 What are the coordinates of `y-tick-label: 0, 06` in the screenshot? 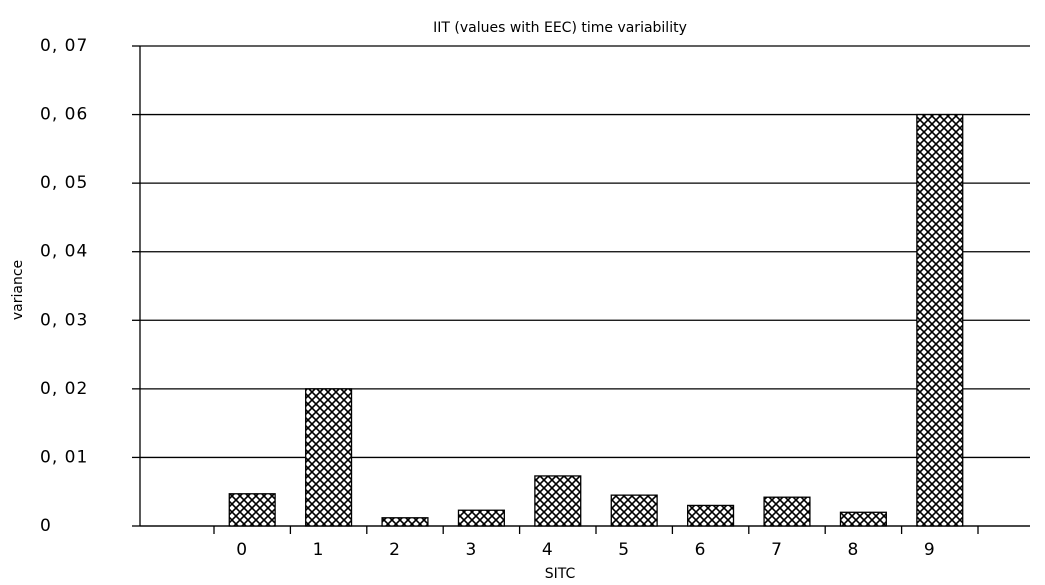 It's located at (64, 115).